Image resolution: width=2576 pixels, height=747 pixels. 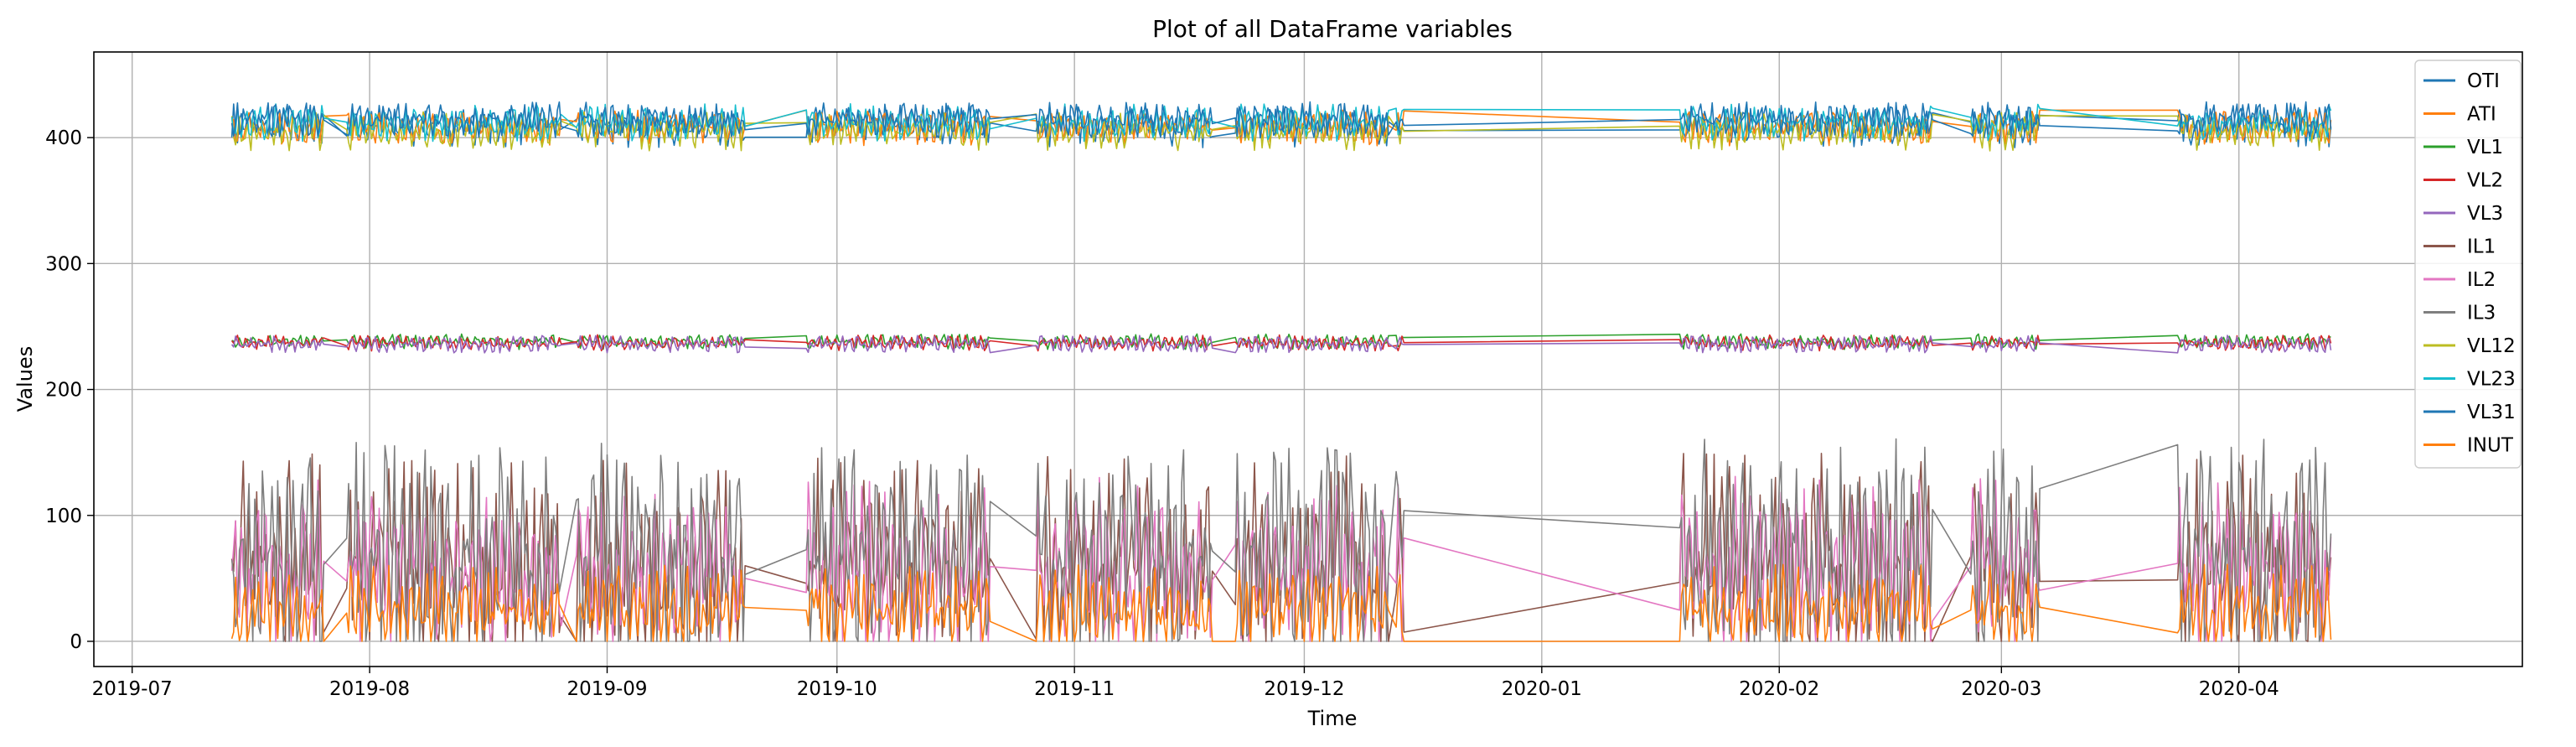 I want to click on legend-label: OTI, so click(x=2483, y=81).